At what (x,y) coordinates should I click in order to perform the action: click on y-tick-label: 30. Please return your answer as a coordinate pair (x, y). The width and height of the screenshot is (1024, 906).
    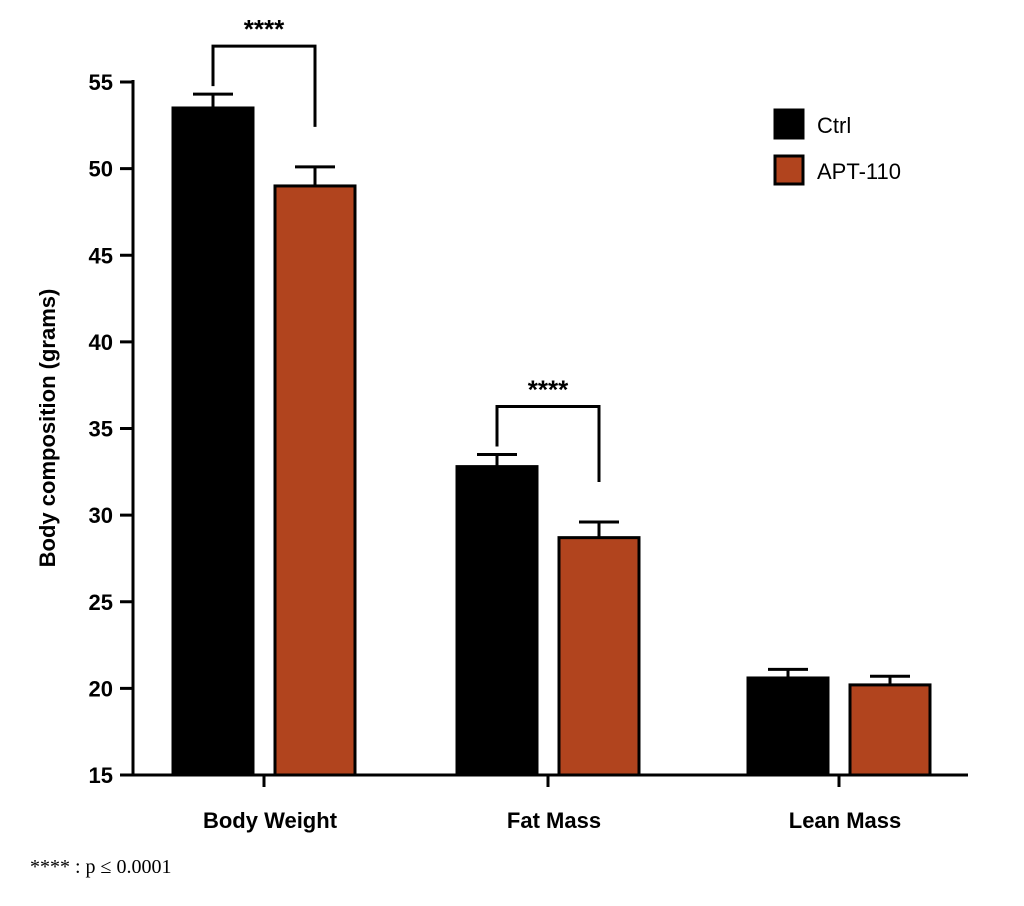
    Looking at the image, I should click on (101, 515).